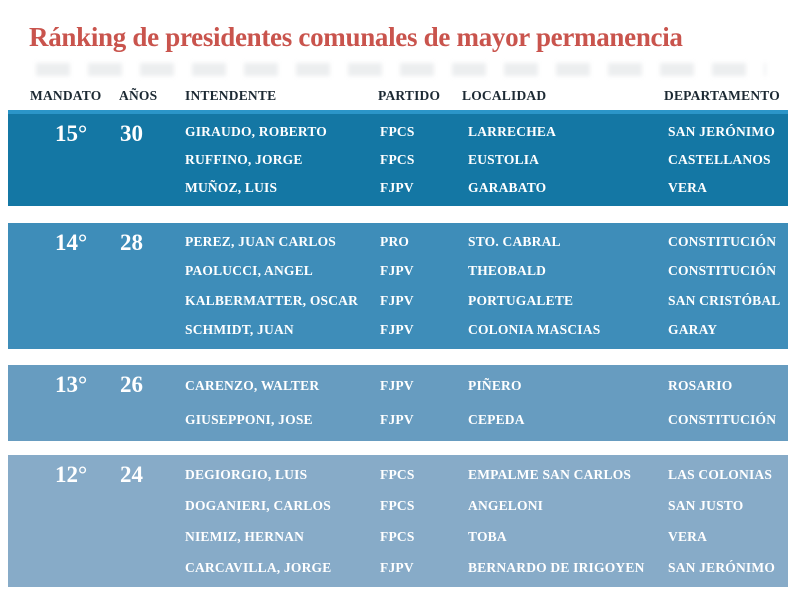 This screenshot has width=800, height=604. What do you see at coordinates (504, 95) in the screenshot?
I see `column-header-localidad: LOCALIDAD` at bounding box center [504, 95].